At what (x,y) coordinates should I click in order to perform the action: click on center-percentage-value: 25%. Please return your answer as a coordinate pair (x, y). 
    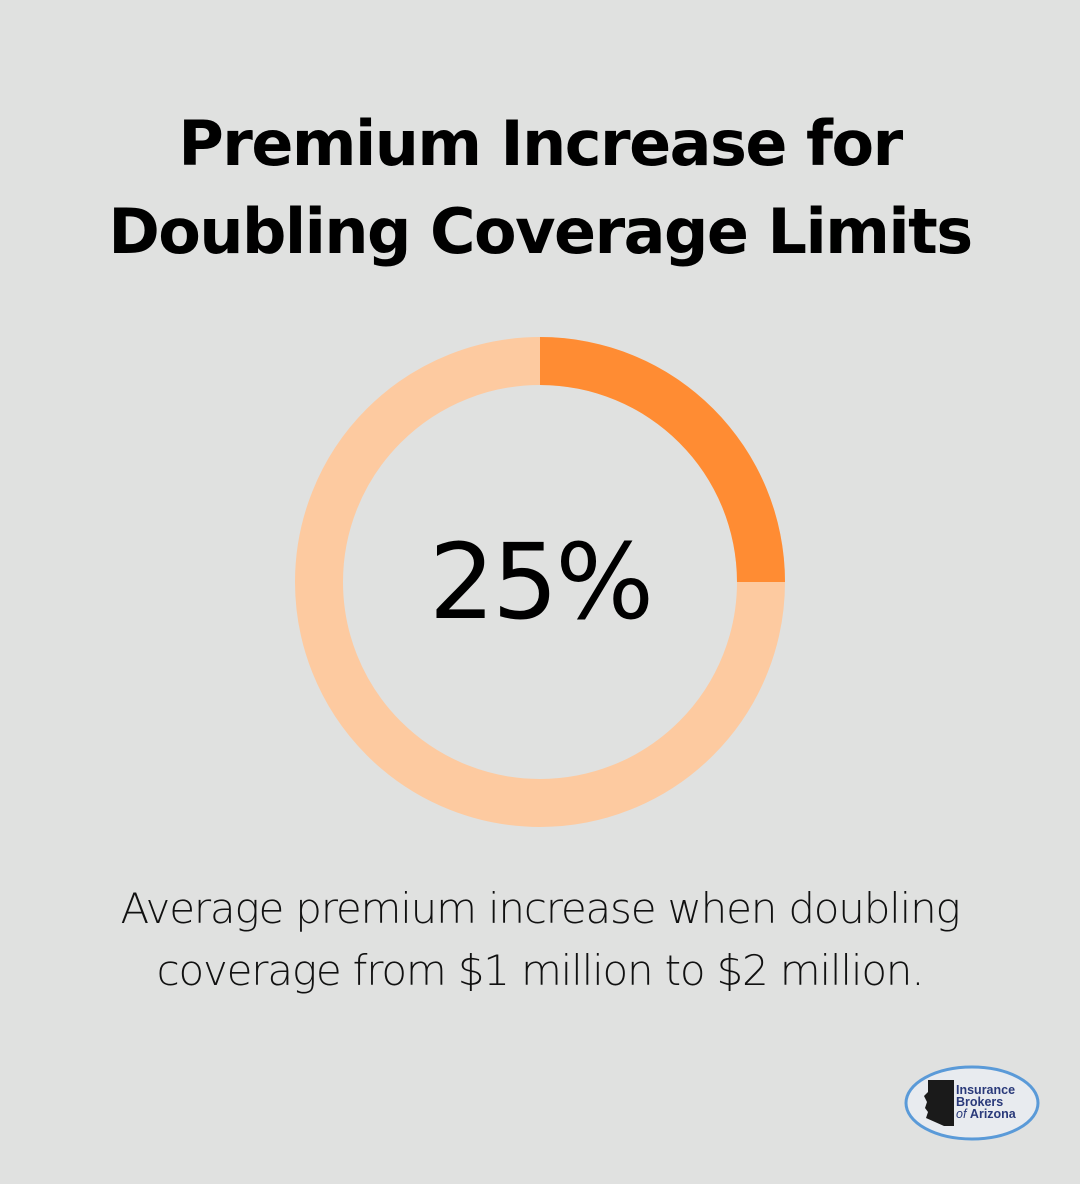
    Looking at the image, I should click on (541, 582).